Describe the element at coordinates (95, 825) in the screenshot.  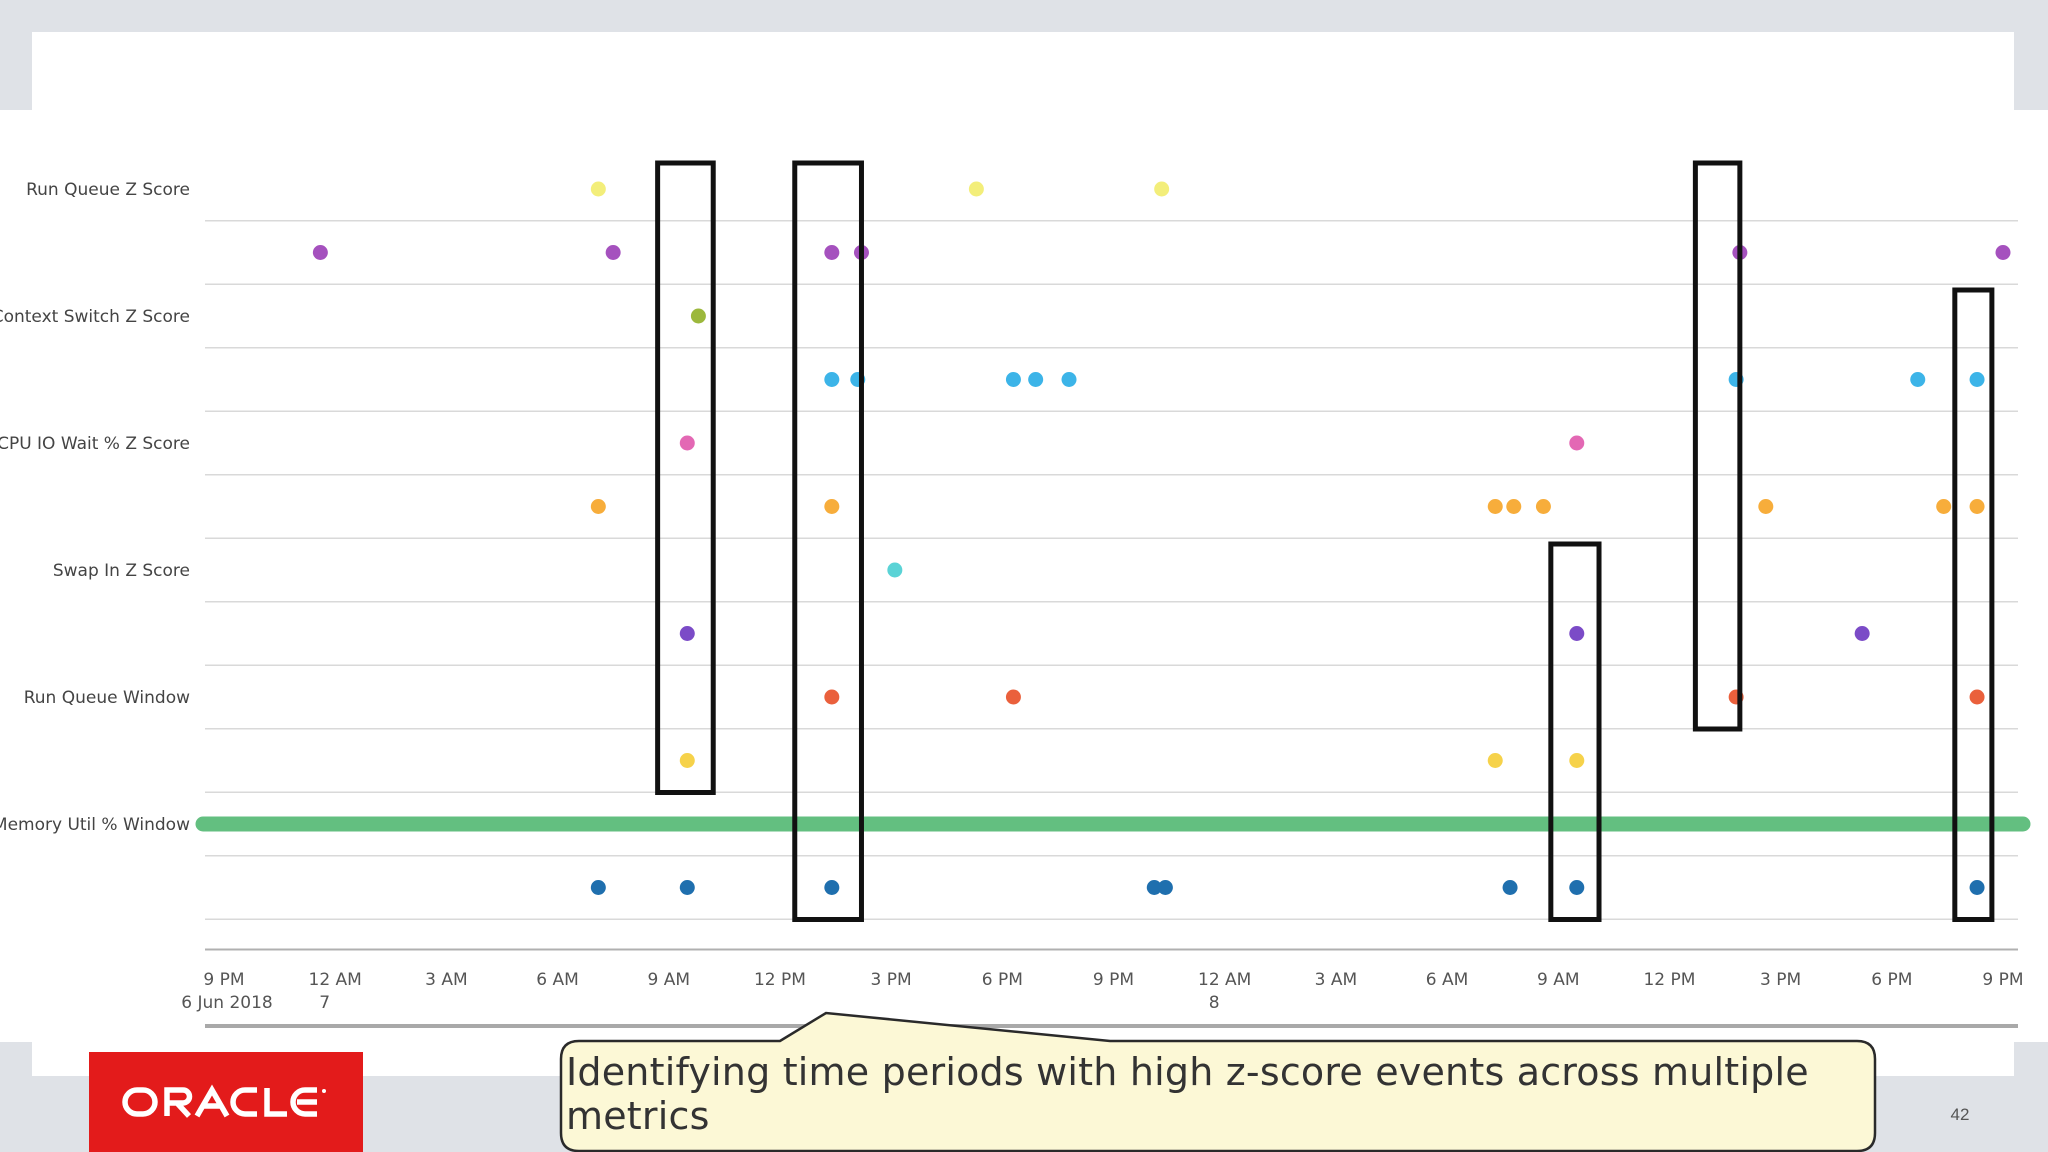
I see `row-label: Memory Util % Window` at that location.